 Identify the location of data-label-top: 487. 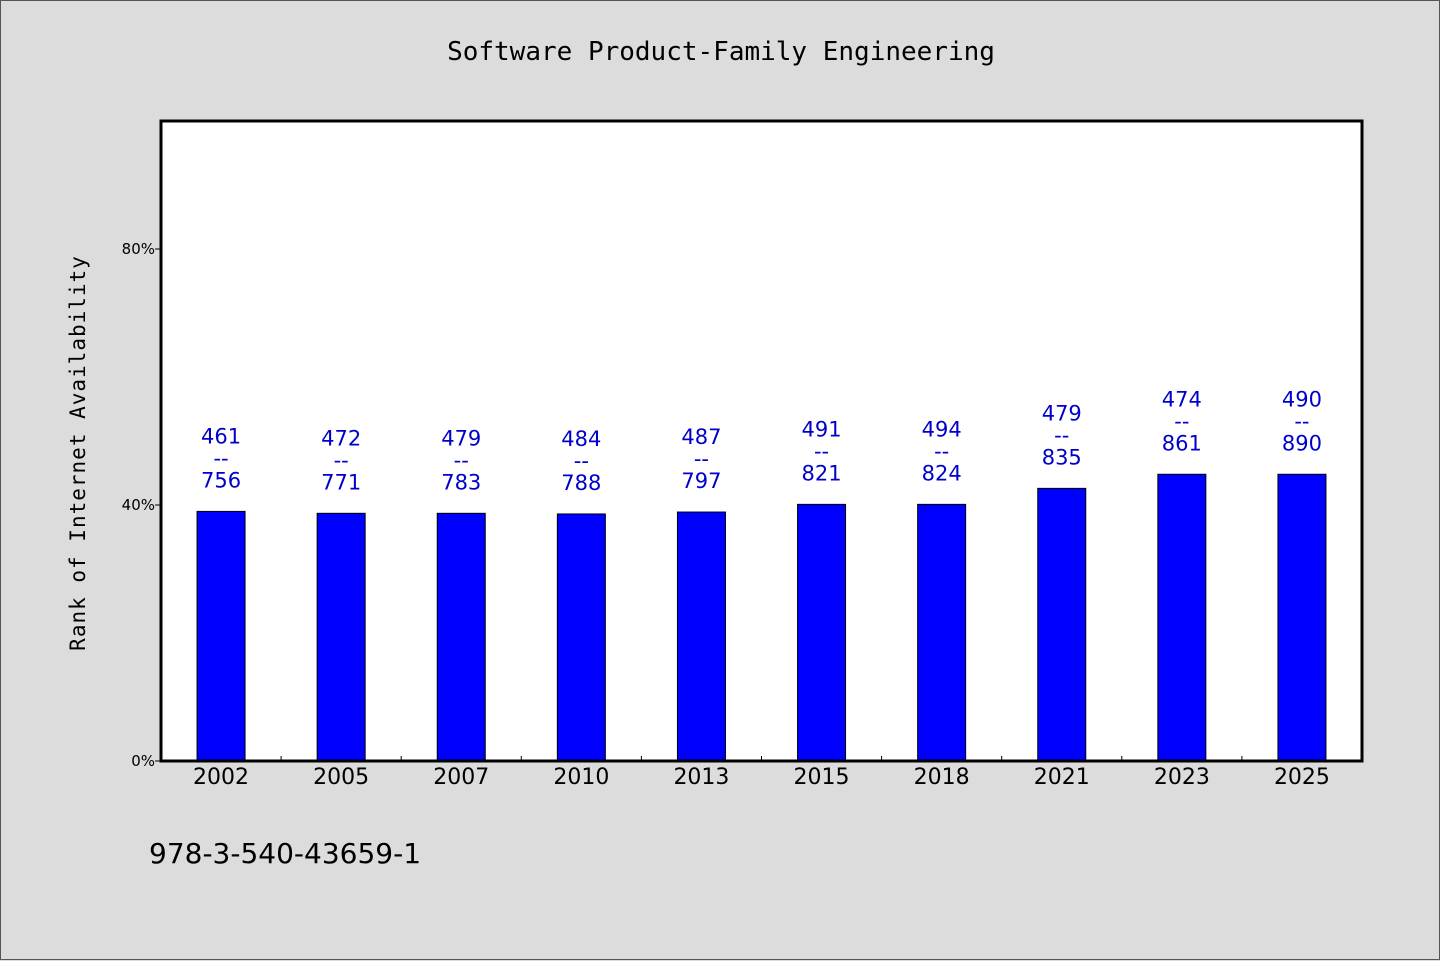
(701, 437).